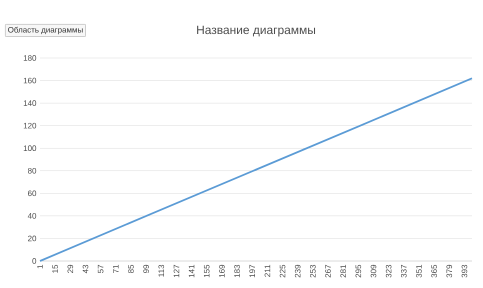 The image size is (483, 288). Describe the element at coordinates (256, 31) in the screenshot. I see `chart-title: Название диаграммы` at that location.